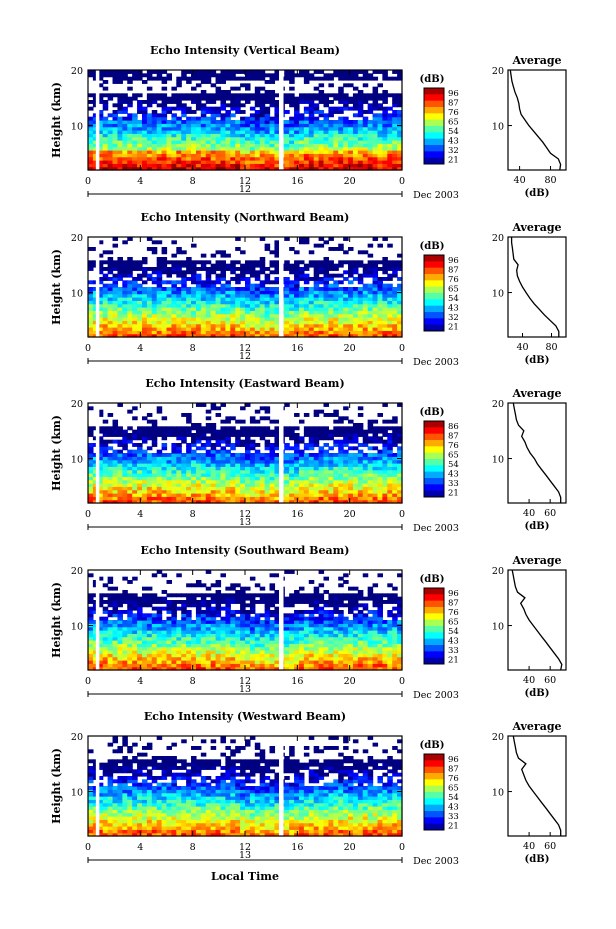 The width and height of the screenshot is (616, 929). Describe the element at coordinates (536, 227) in the screenshot. I see `profile-title: Average` at that location.